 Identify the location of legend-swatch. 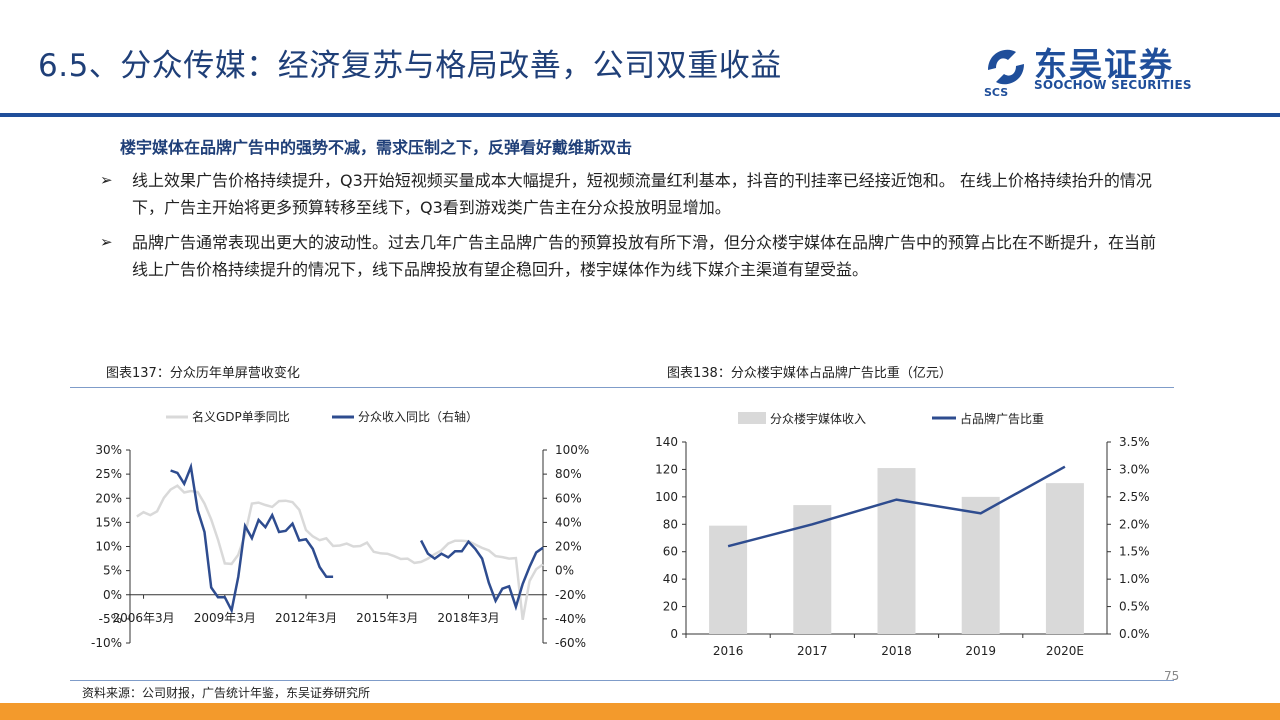
(752, 418).